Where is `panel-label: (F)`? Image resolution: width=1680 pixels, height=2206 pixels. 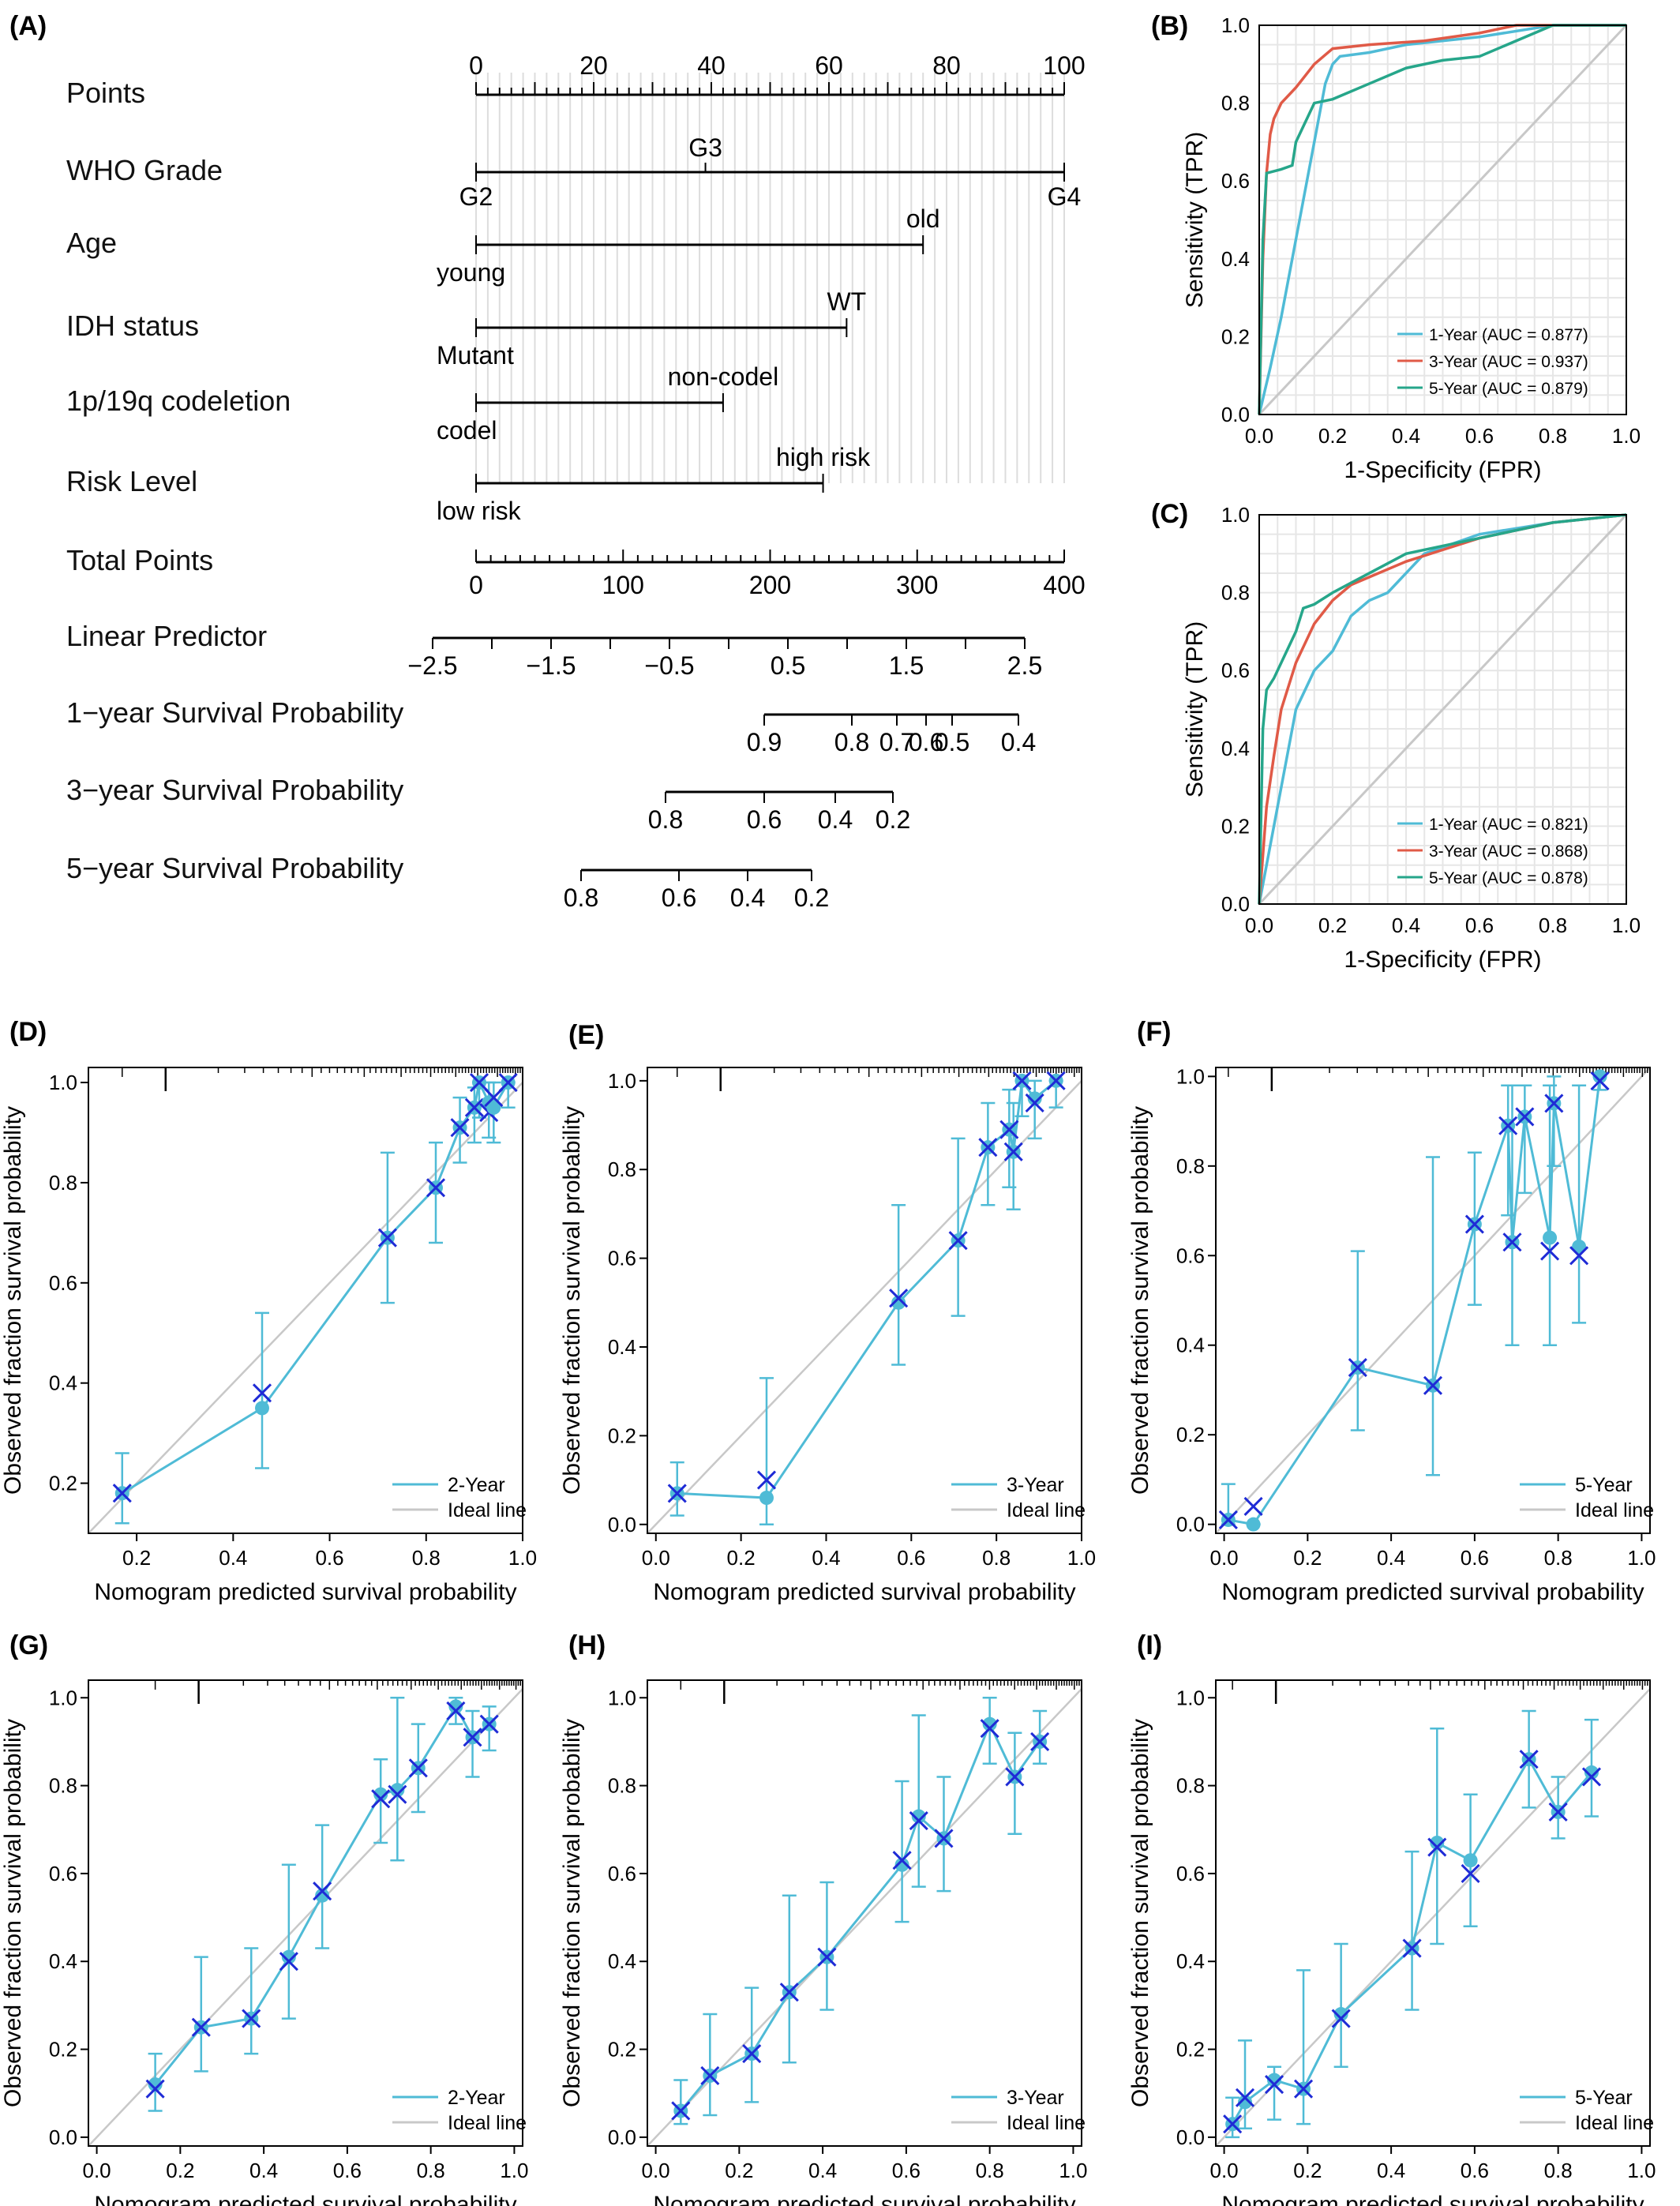
panel-label: (F) is located at coordinates (1154, 1032).